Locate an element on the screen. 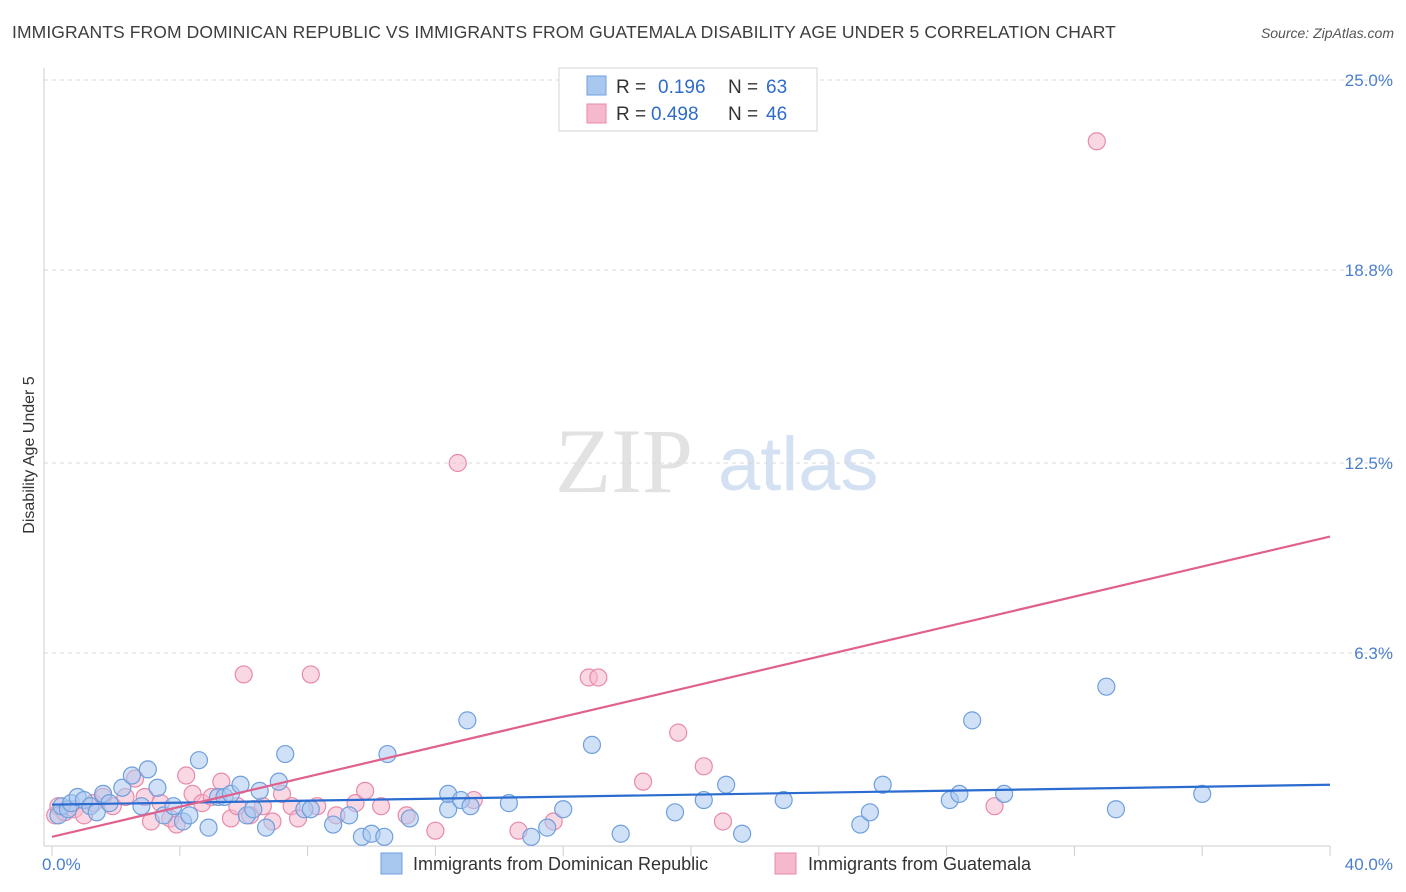  legend-n-label-dominican: N = is located at coordinates (743, 87).